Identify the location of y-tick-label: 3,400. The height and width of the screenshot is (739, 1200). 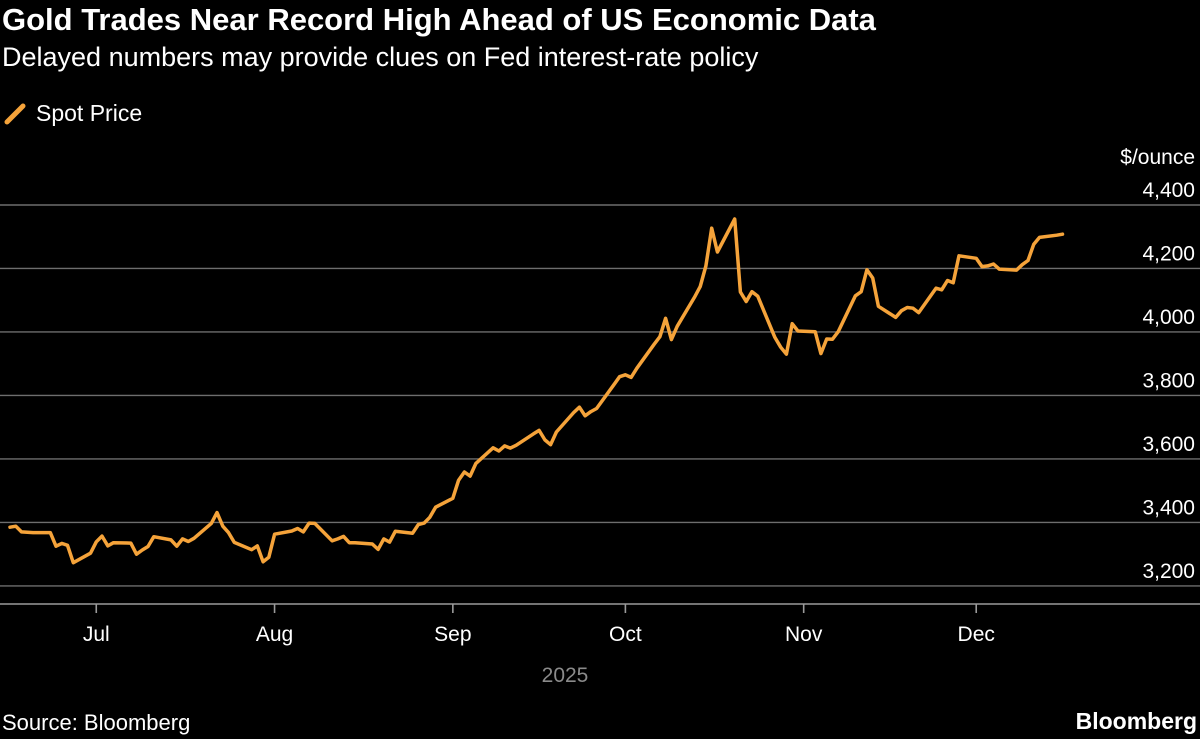
(1168, 507).